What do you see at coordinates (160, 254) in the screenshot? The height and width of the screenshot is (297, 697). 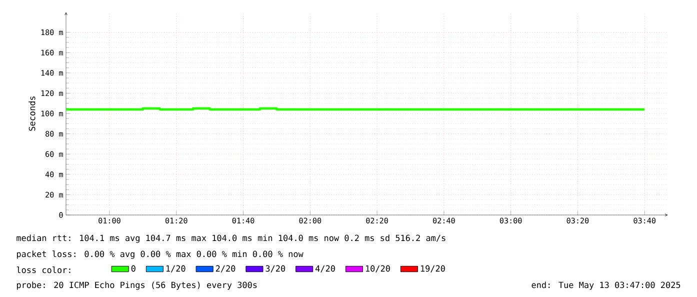 I see `text: packet loss: 0.00 % avg 0.00 % max 0.00 % min 0.00 % now` at bounding box center [160, 254].